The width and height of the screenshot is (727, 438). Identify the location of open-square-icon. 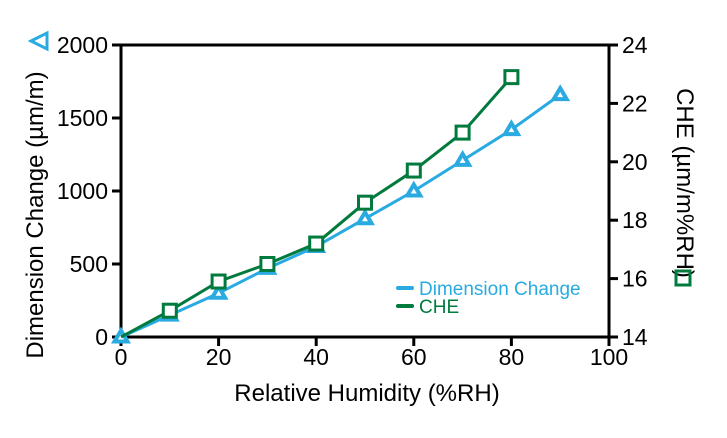
(683, 278).